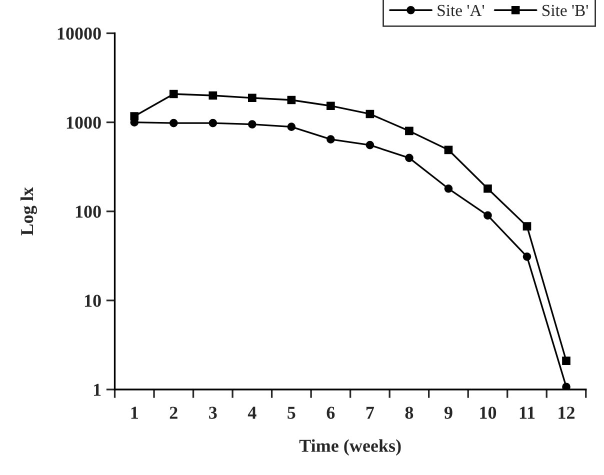  What do you see at coordinates (174, 412) in the screenshot?
I see `x-tick-label: 2` at bounding box center [174, 412].